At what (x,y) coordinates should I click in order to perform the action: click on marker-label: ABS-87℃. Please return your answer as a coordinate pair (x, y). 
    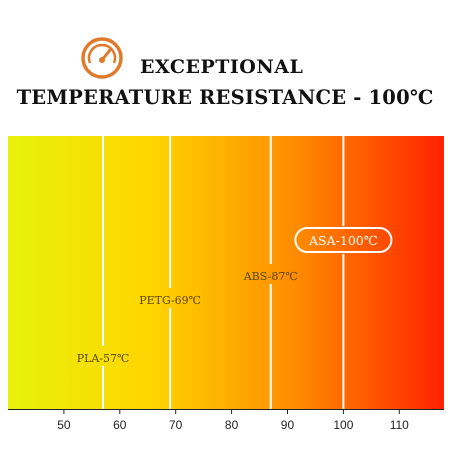
    Looking at the image, I should click on (270, 276).